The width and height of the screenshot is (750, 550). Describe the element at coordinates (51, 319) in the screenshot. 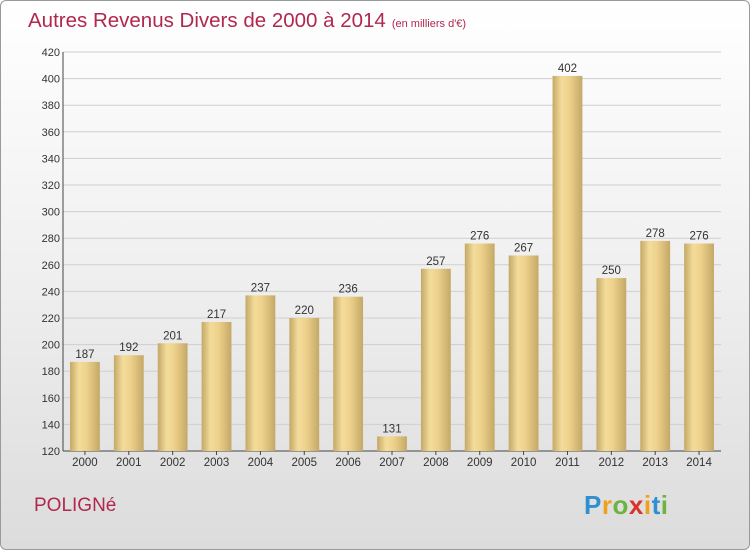

I see `y-tick-label: 220` at that location.